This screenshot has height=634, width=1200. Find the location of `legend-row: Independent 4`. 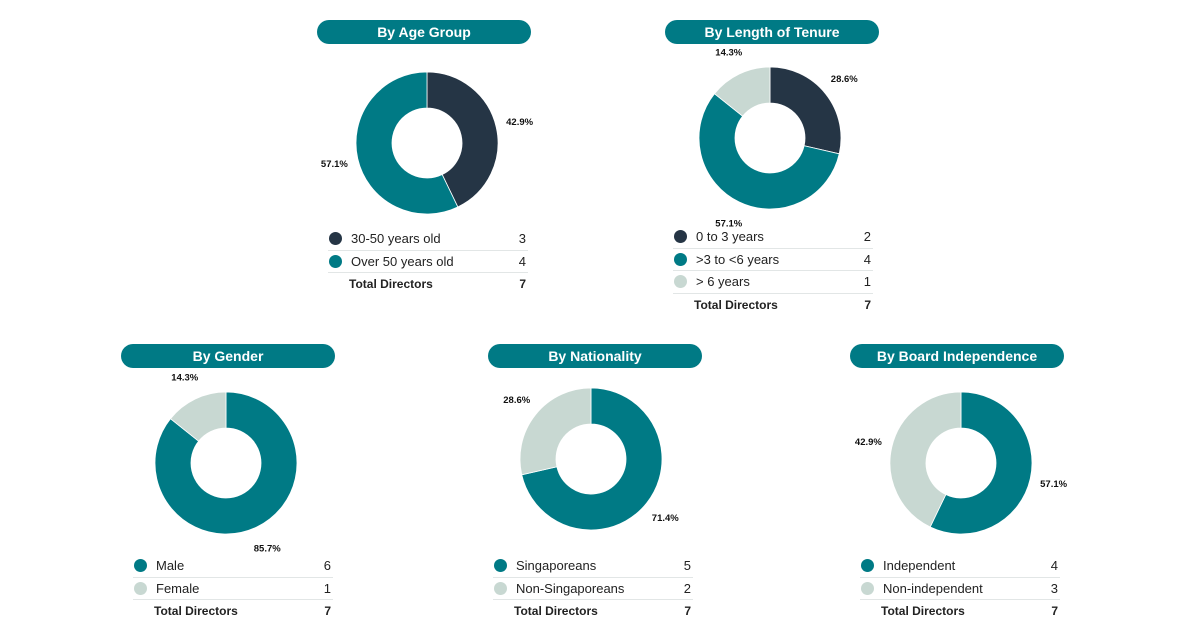

legend-row: Independent 4 is located at coordinates (960, 566).